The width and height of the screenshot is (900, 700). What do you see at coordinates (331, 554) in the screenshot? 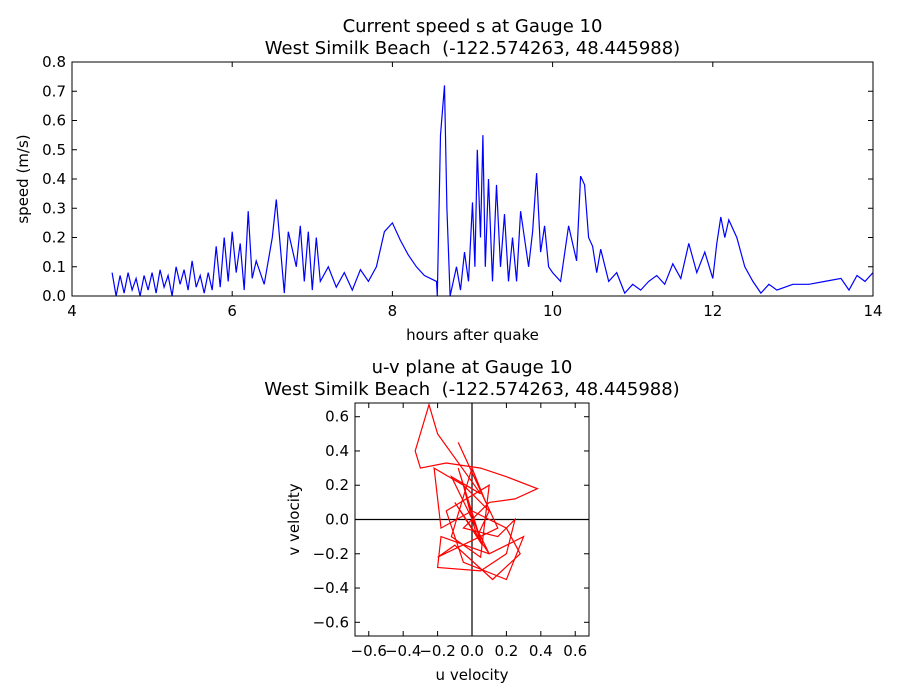
I see `y-tick-label: −0.2` at bounding box center [331, 554].